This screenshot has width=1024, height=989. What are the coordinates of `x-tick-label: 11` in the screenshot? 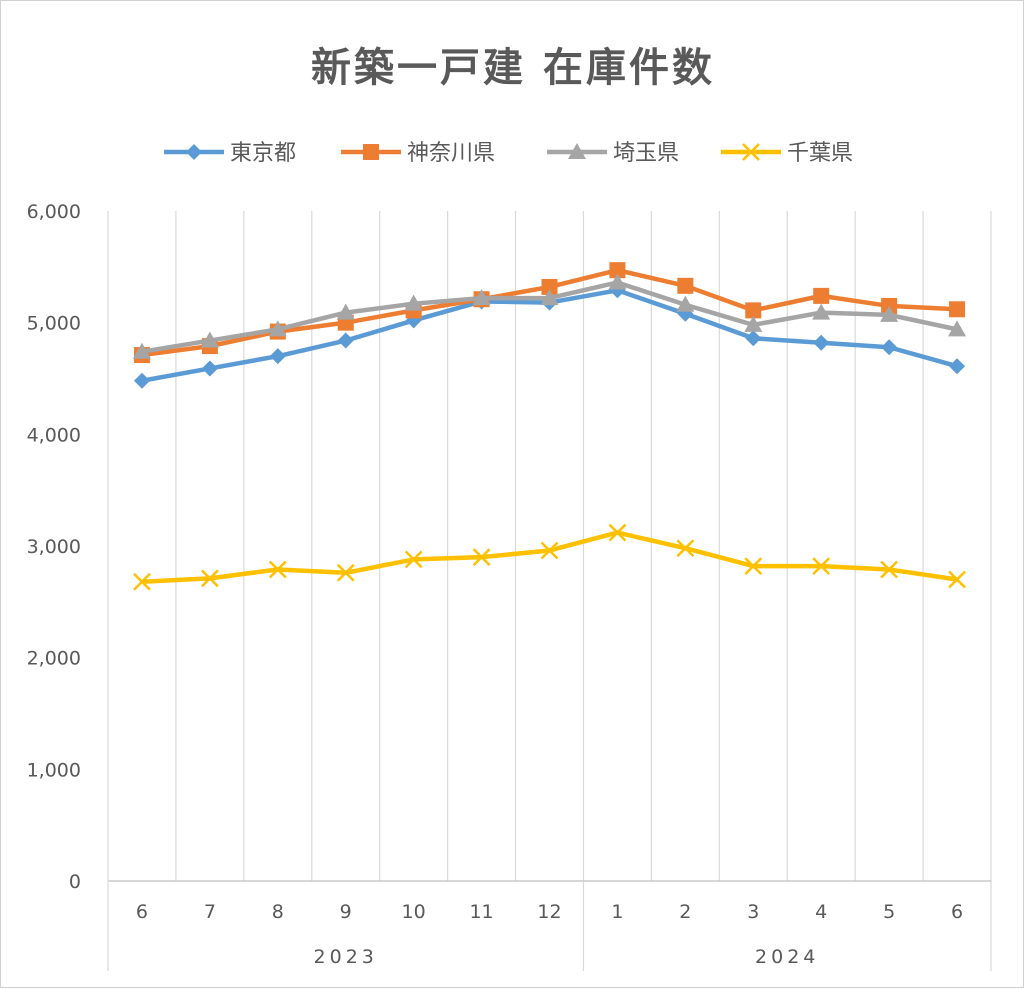 It's located at (481, 912).